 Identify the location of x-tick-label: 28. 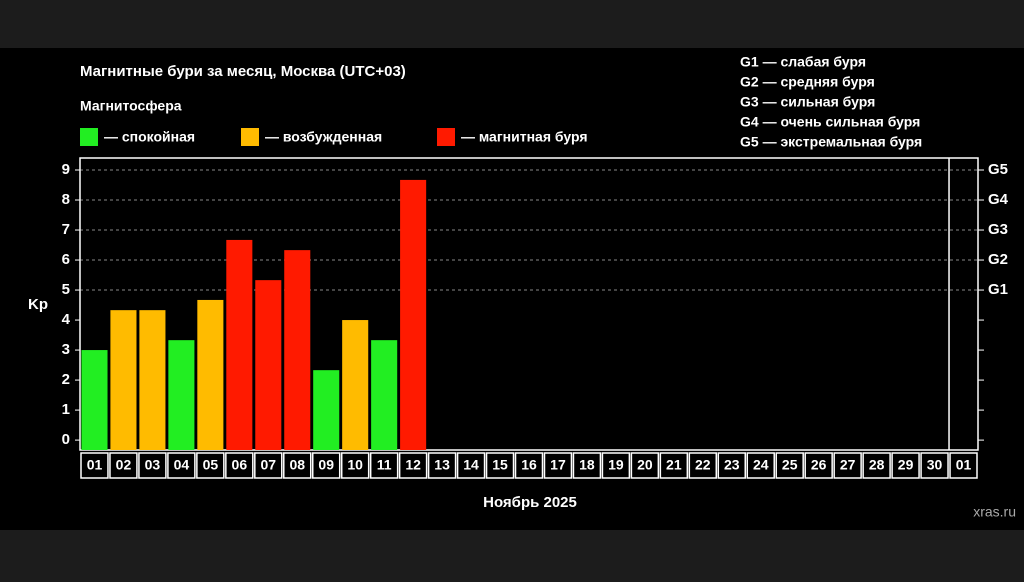
(877, 465).